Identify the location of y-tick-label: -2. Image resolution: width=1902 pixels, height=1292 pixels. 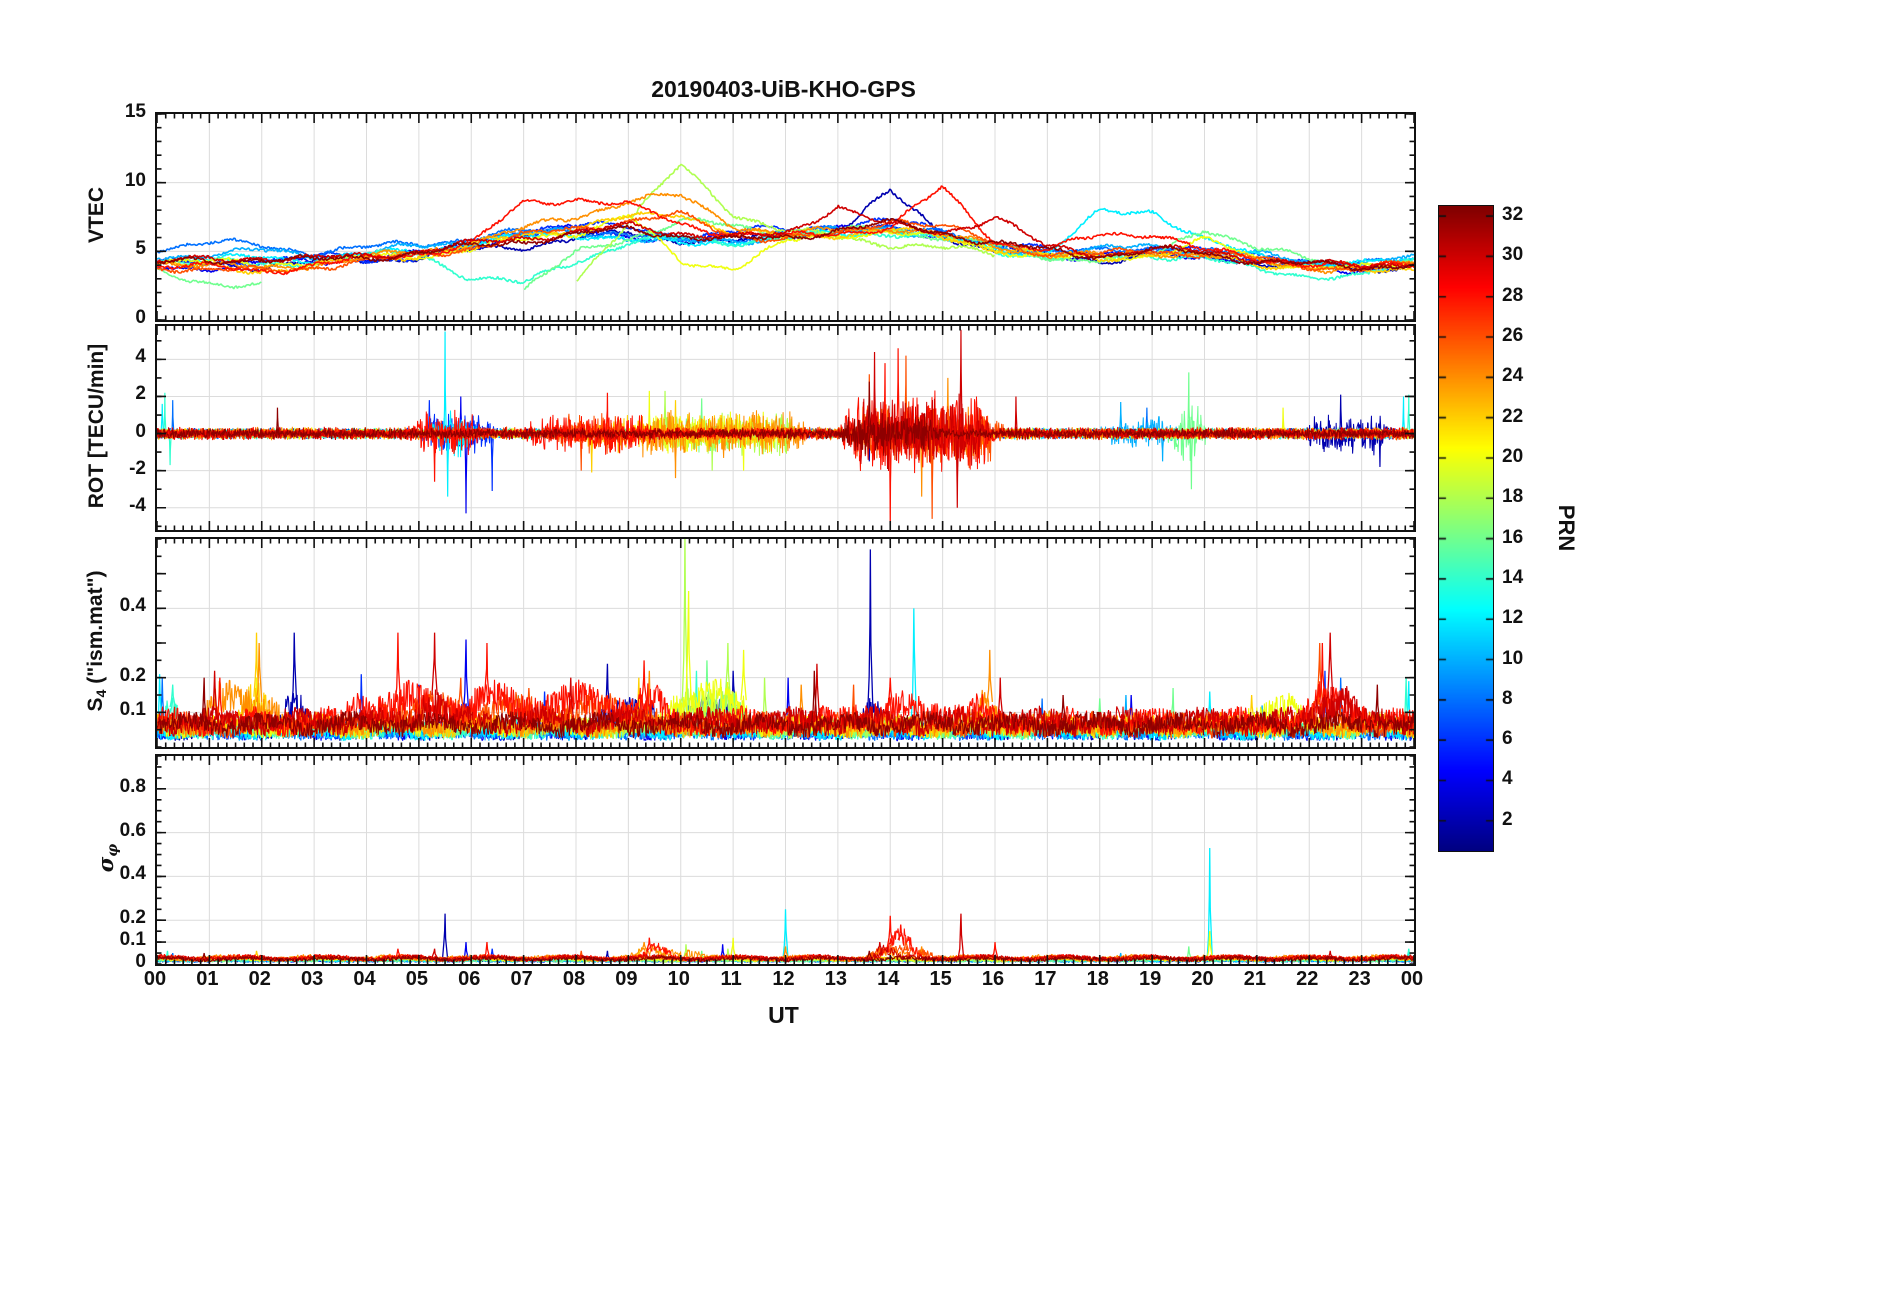
(137, 468).